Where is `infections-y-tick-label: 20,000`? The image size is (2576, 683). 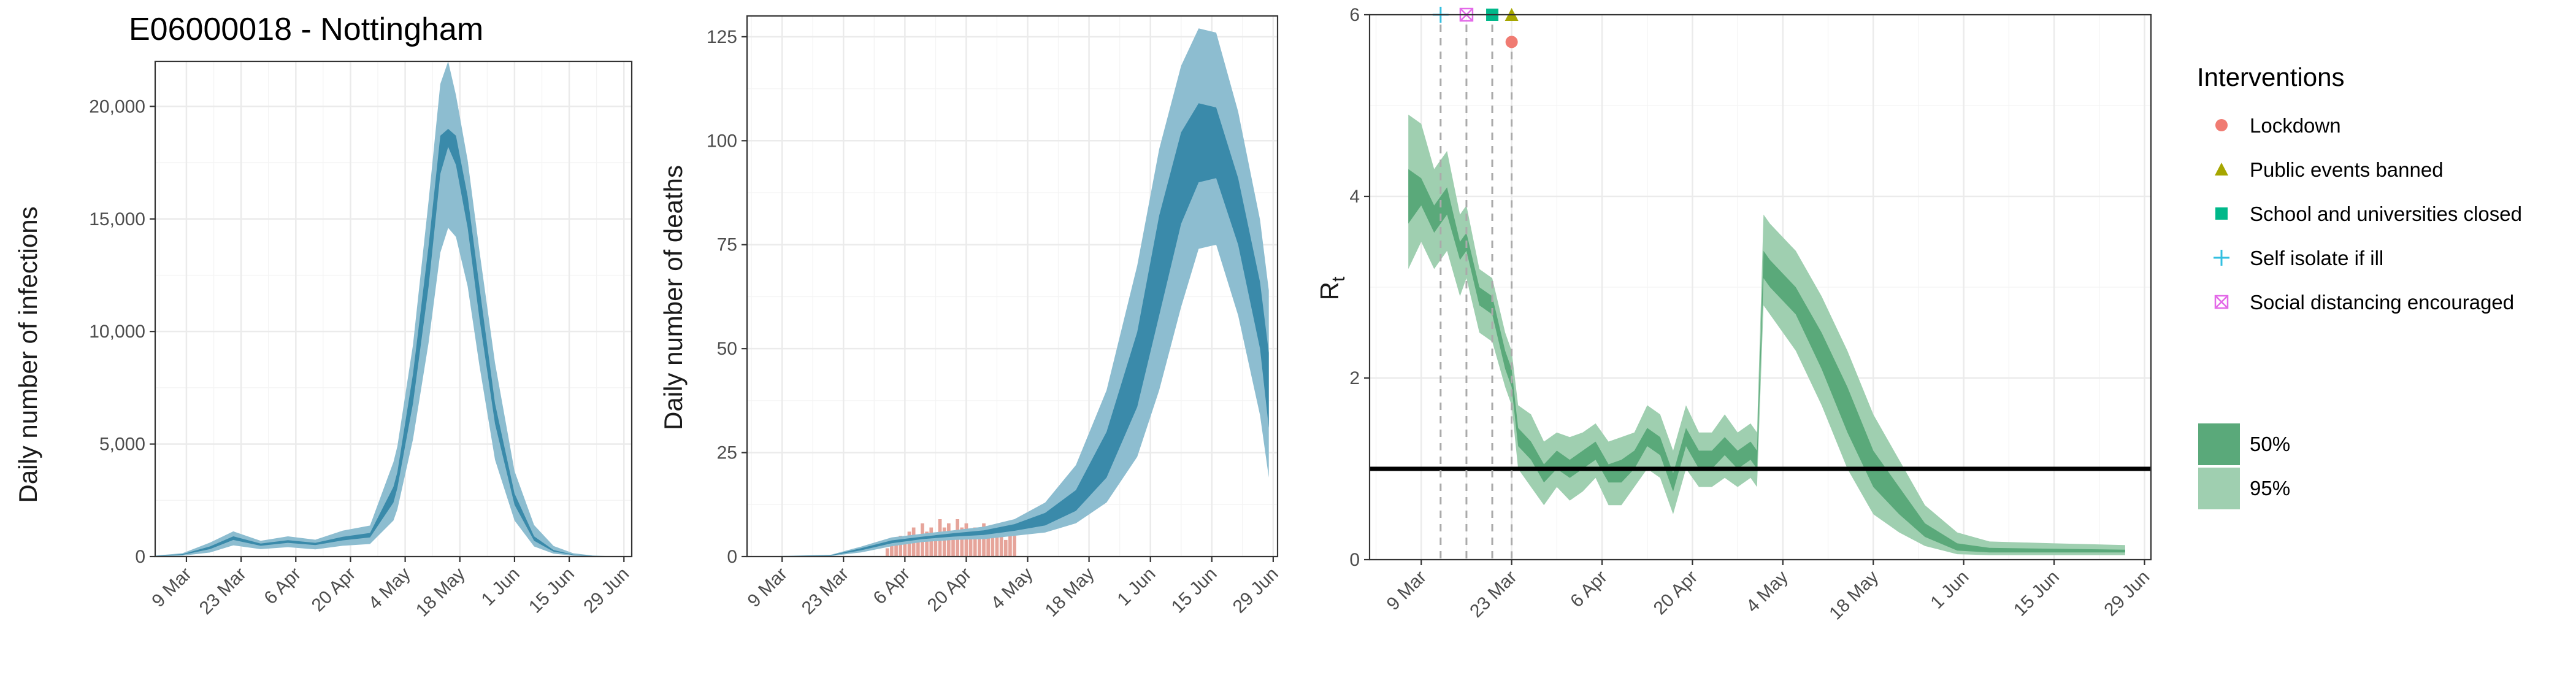
infections-y-tick-label: 20,000 is located at coordinates (117, 106).